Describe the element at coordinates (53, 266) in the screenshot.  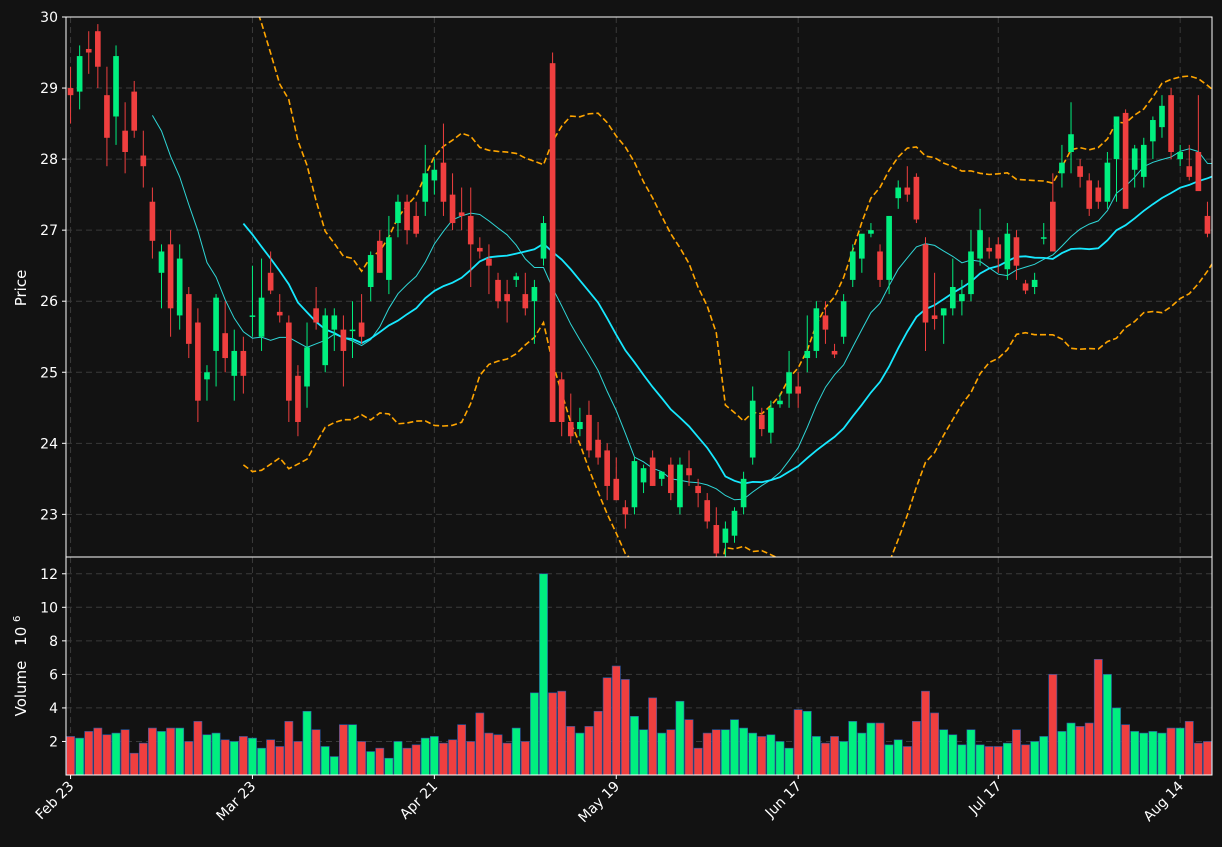
I see `price-axis-ticks: 23 24 25 26 27 28 29 30` at that location.